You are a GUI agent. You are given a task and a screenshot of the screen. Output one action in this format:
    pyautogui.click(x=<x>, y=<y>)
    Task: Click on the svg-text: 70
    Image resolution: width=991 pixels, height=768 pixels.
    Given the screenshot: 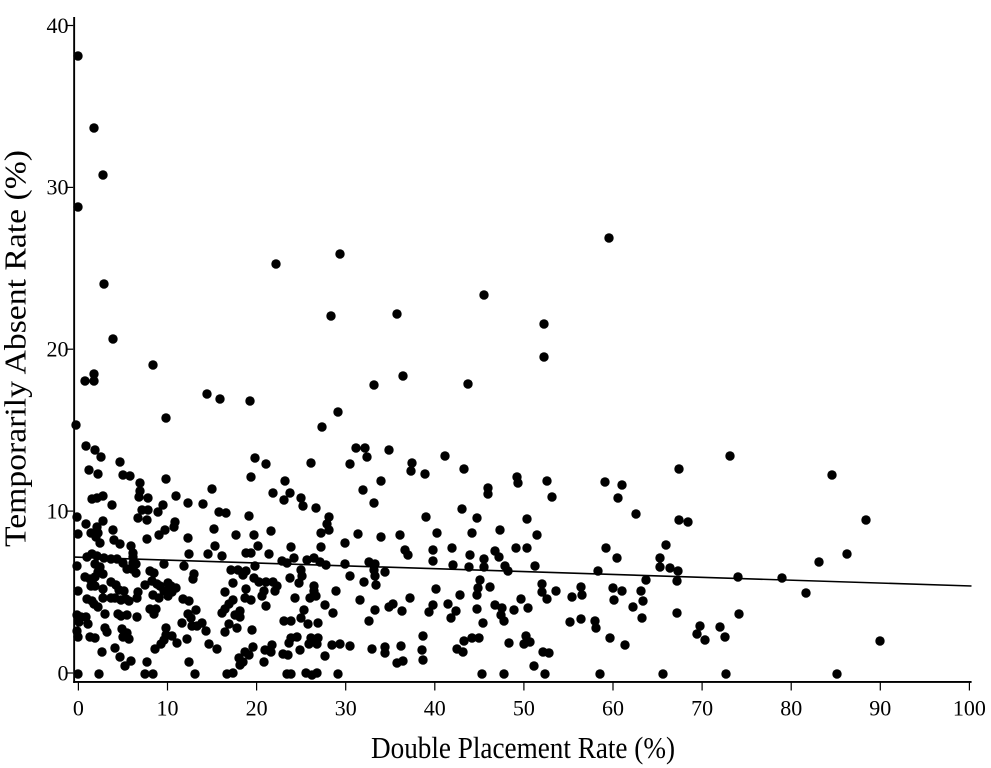 What is the action you would take?
    pyautogui.click(x=702, y=708)
    